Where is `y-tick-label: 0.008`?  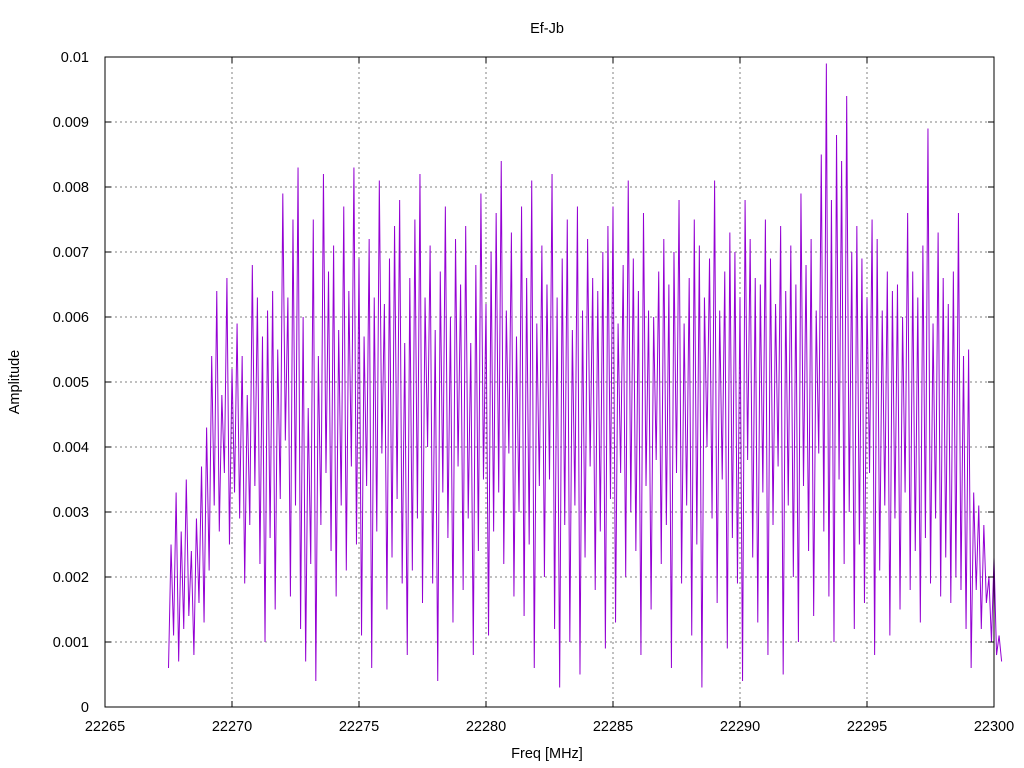 y-tick-label: 0.008 is located at coordinates (71, 188).